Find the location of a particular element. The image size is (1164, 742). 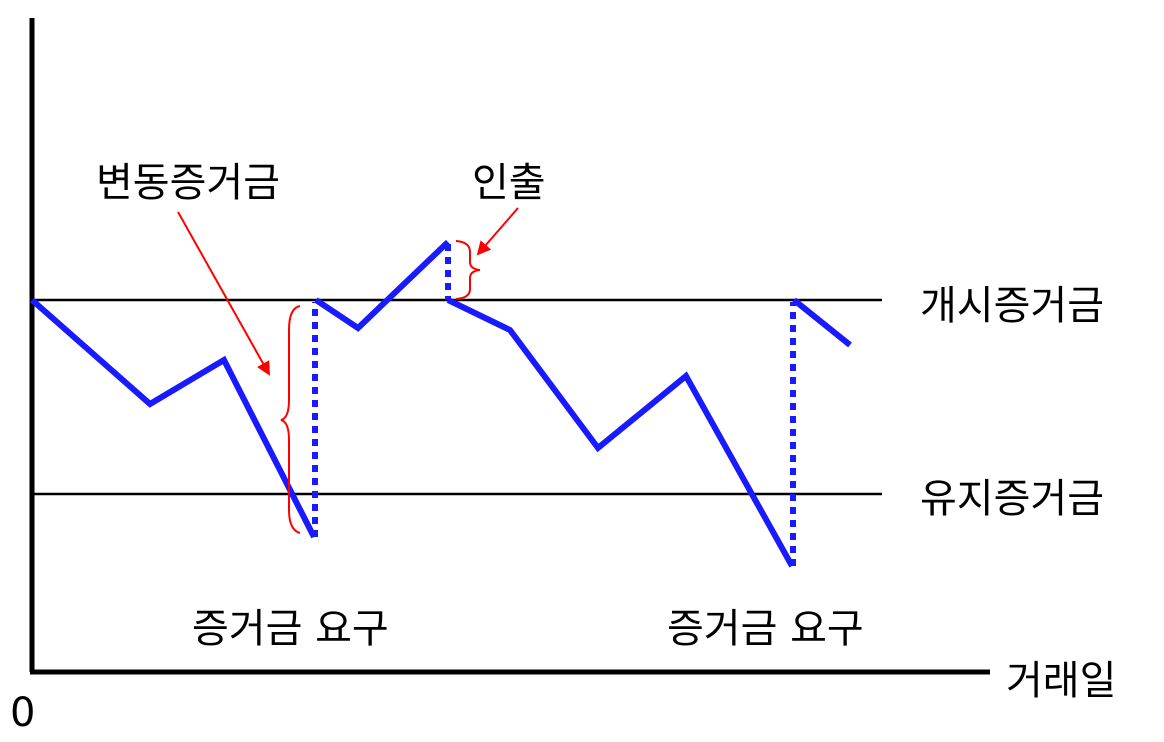

margin-call-label-2: 증거금 요구 is located at coordinates (765, 629).